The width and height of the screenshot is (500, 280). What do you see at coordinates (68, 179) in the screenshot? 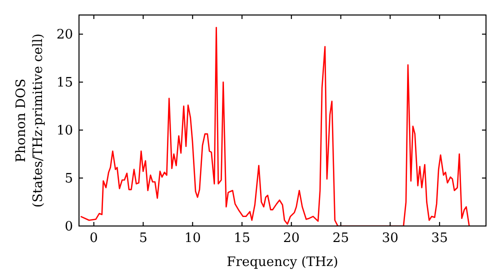
I see `y-tick-label: 5` at bounding box center [68, 179].